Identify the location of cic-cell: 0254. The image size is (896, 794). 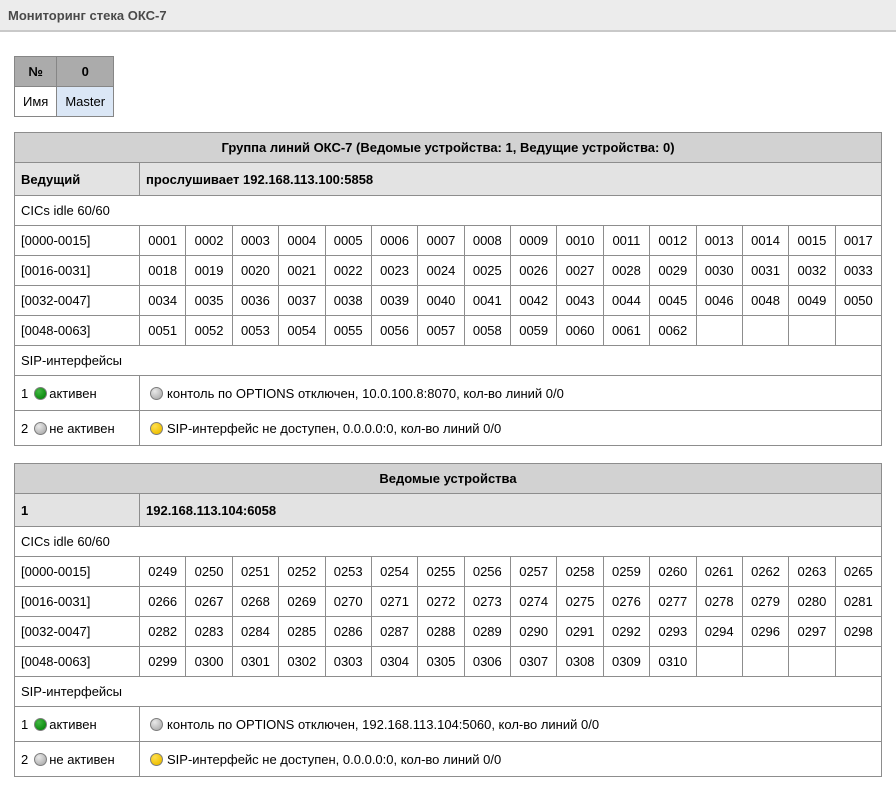
(394, 571).